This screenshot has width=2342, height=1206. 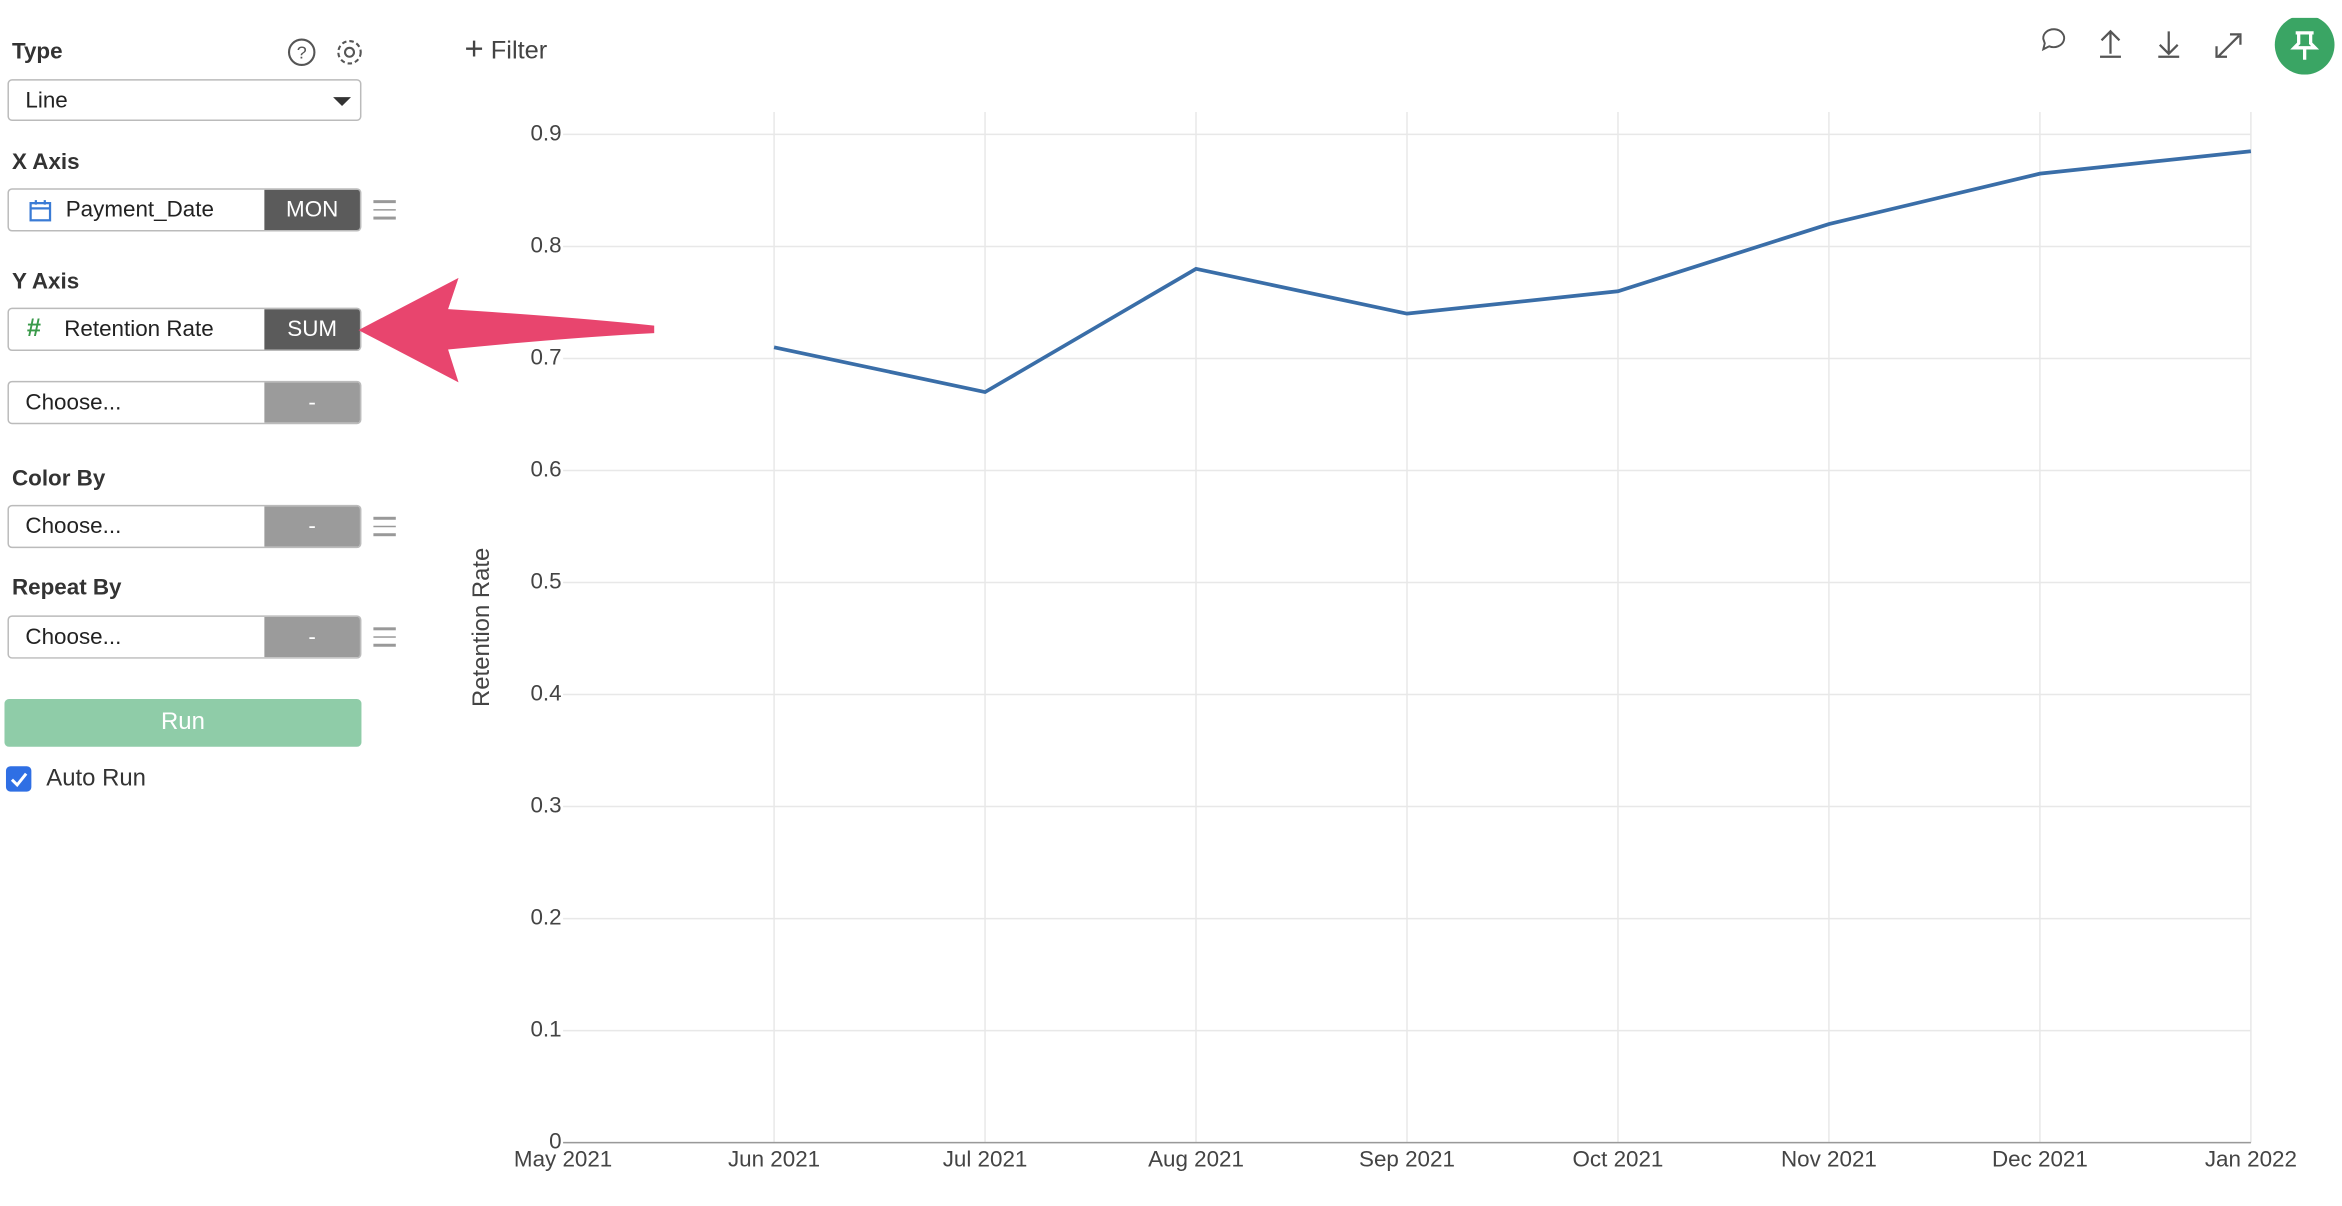 I want to click on x-tick-label: Jan 2022, so click(x=2251, y=1158).